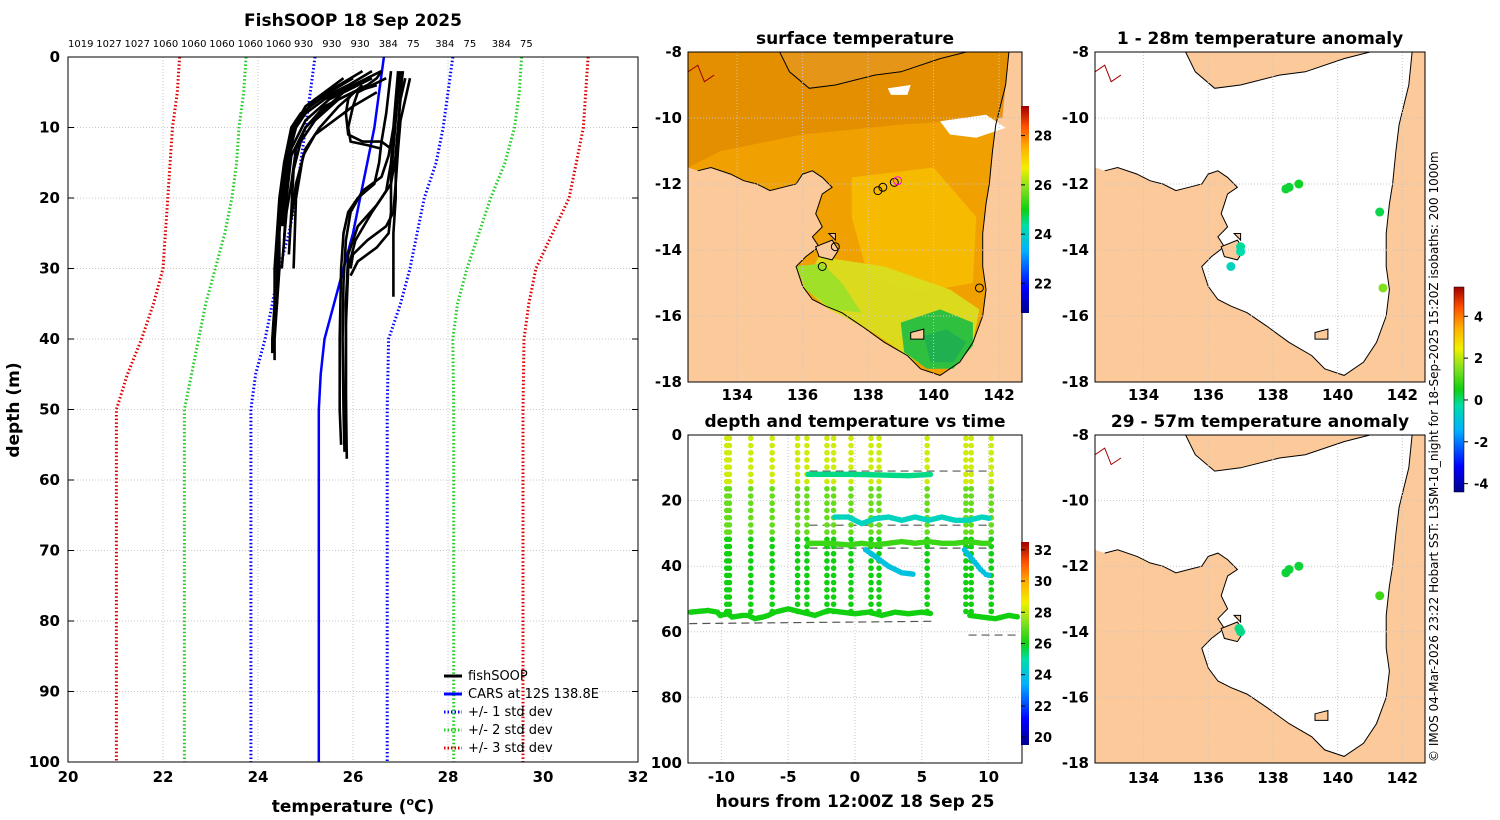 The width and height of the screenshot is (1500, 820). I want to click on depth-time-y-tick: 20, so click(671, 501).